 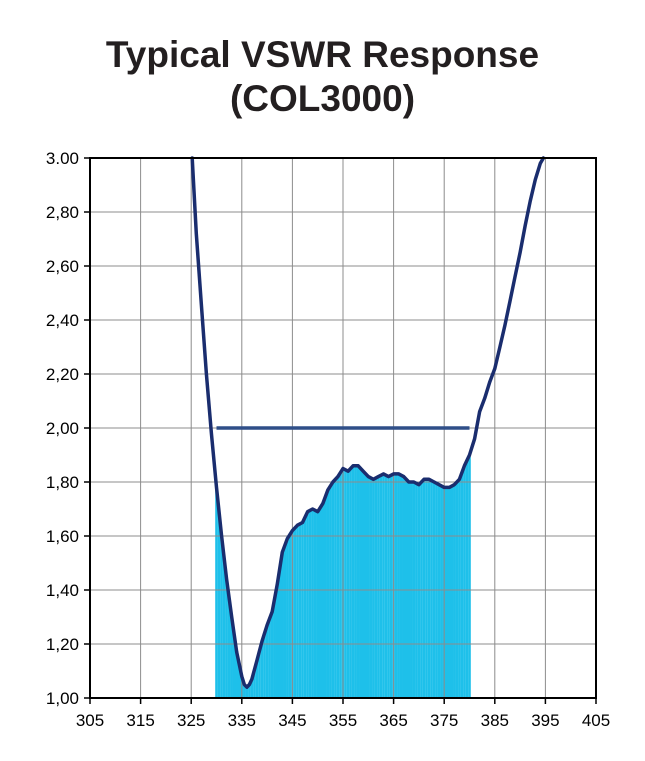 What do you see at coordinates (62, 482) in the screenshot?
I see `y-tick-label: 1,80` at bounding box center [62, 482].